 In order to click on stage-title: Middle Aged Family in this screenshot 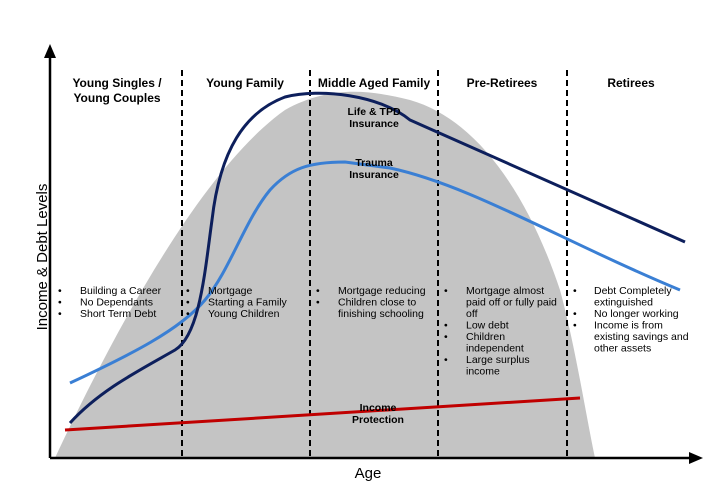, I will do `click(374, 83)`.